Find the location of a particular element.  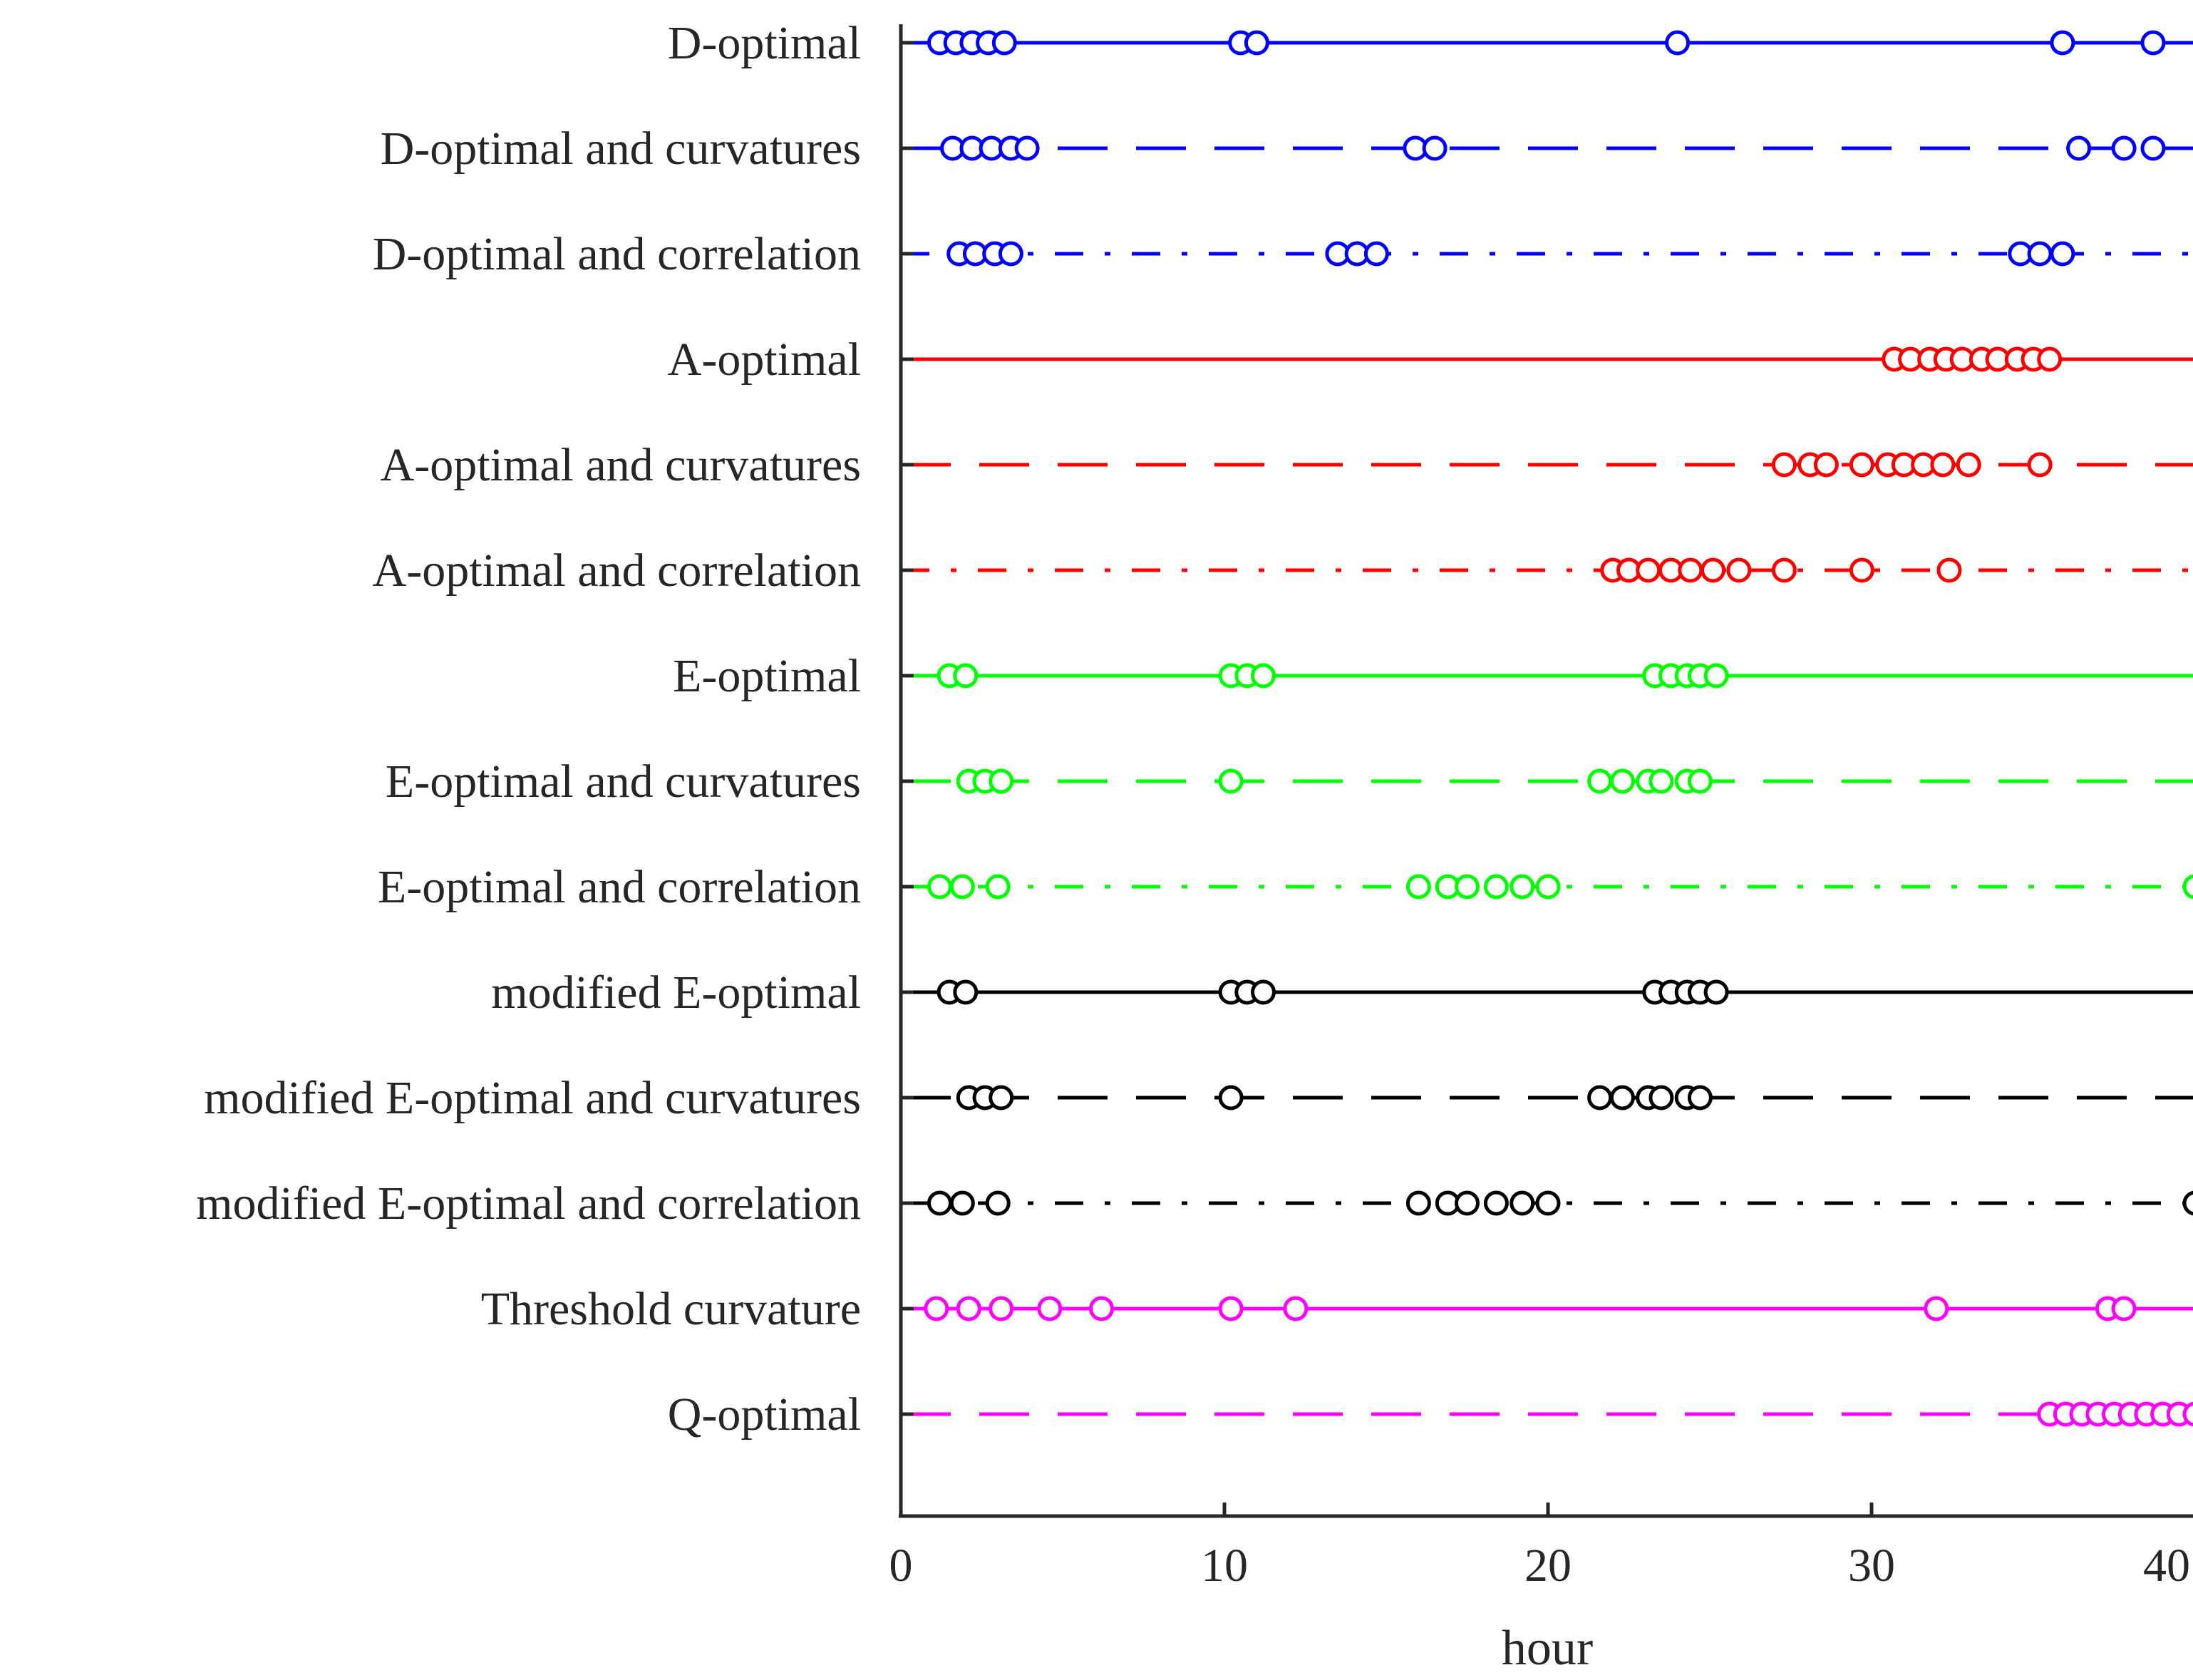

category-label-d-optimal: D-optimal is located at coordinates (764, 43).